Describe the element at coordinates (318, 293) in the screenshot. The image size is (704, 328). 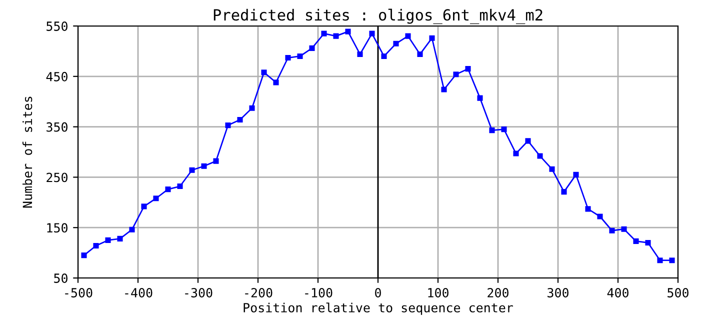
I see `x-tick-label: -100` at that location.